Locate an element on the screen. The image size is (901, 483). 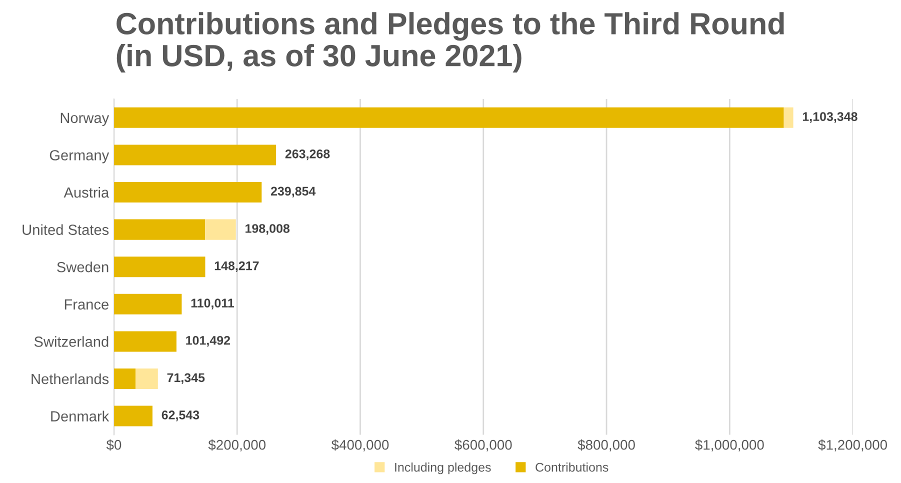
legend-label: Contributions is located at coordinates (572, 467).